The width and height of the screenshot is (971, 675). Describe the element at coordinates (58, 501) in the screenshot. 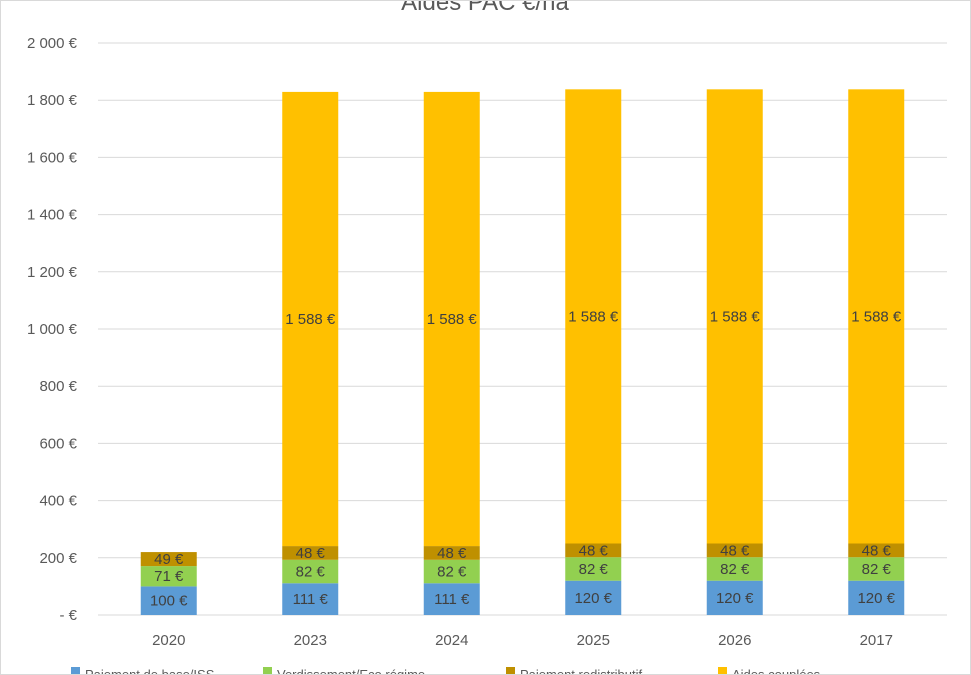

I see `y-tick-label: 400 €` at that location.